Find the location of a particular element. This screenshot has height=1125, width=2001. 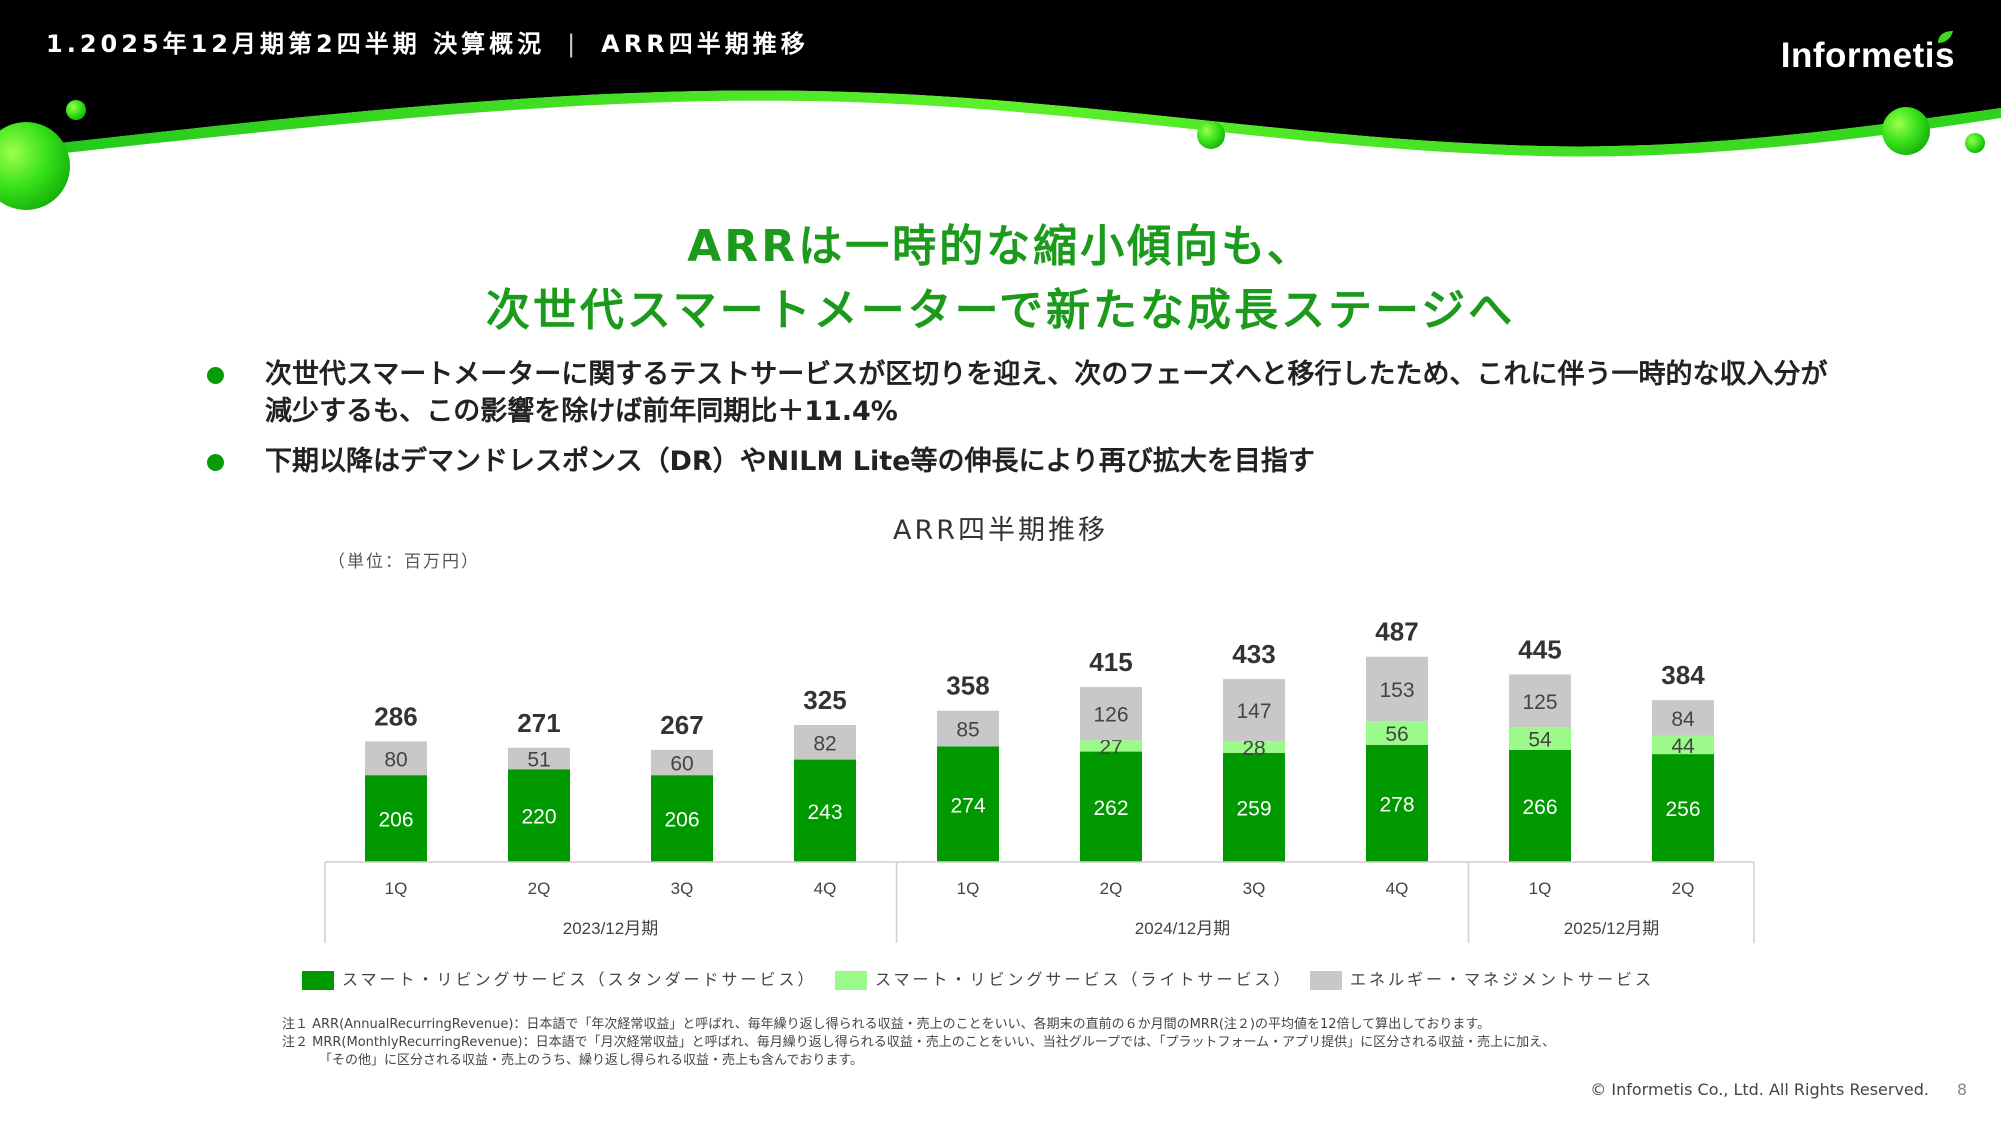

total-label: 271 is located at coordinates (538, 723).